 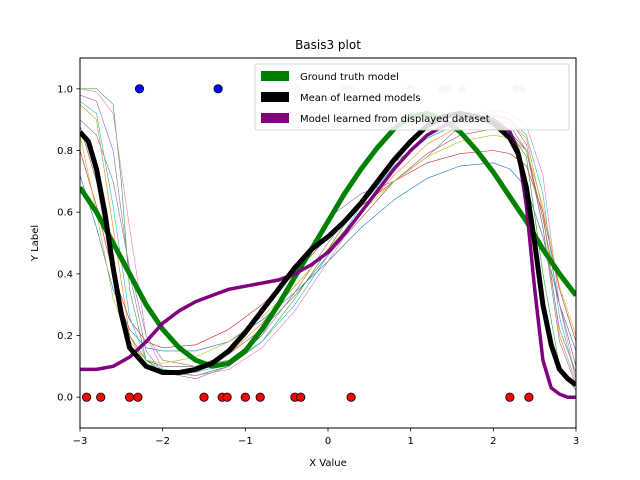 I want to click on y-axis: 0.0 0.2 0.4 0.6 0.8 1.0, so click(x=68, y=244).